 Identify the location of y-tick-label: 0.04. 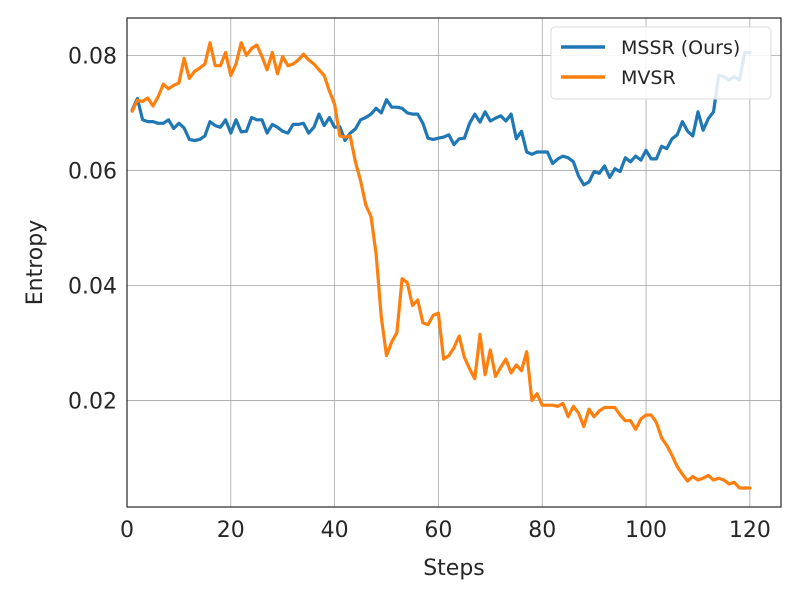
(92, 287).